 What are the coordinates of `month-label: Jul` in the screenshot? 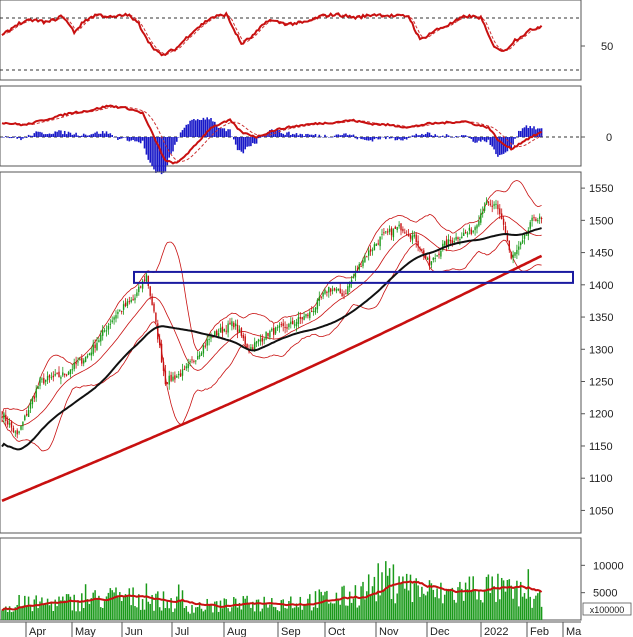 It's located at (182, 631).